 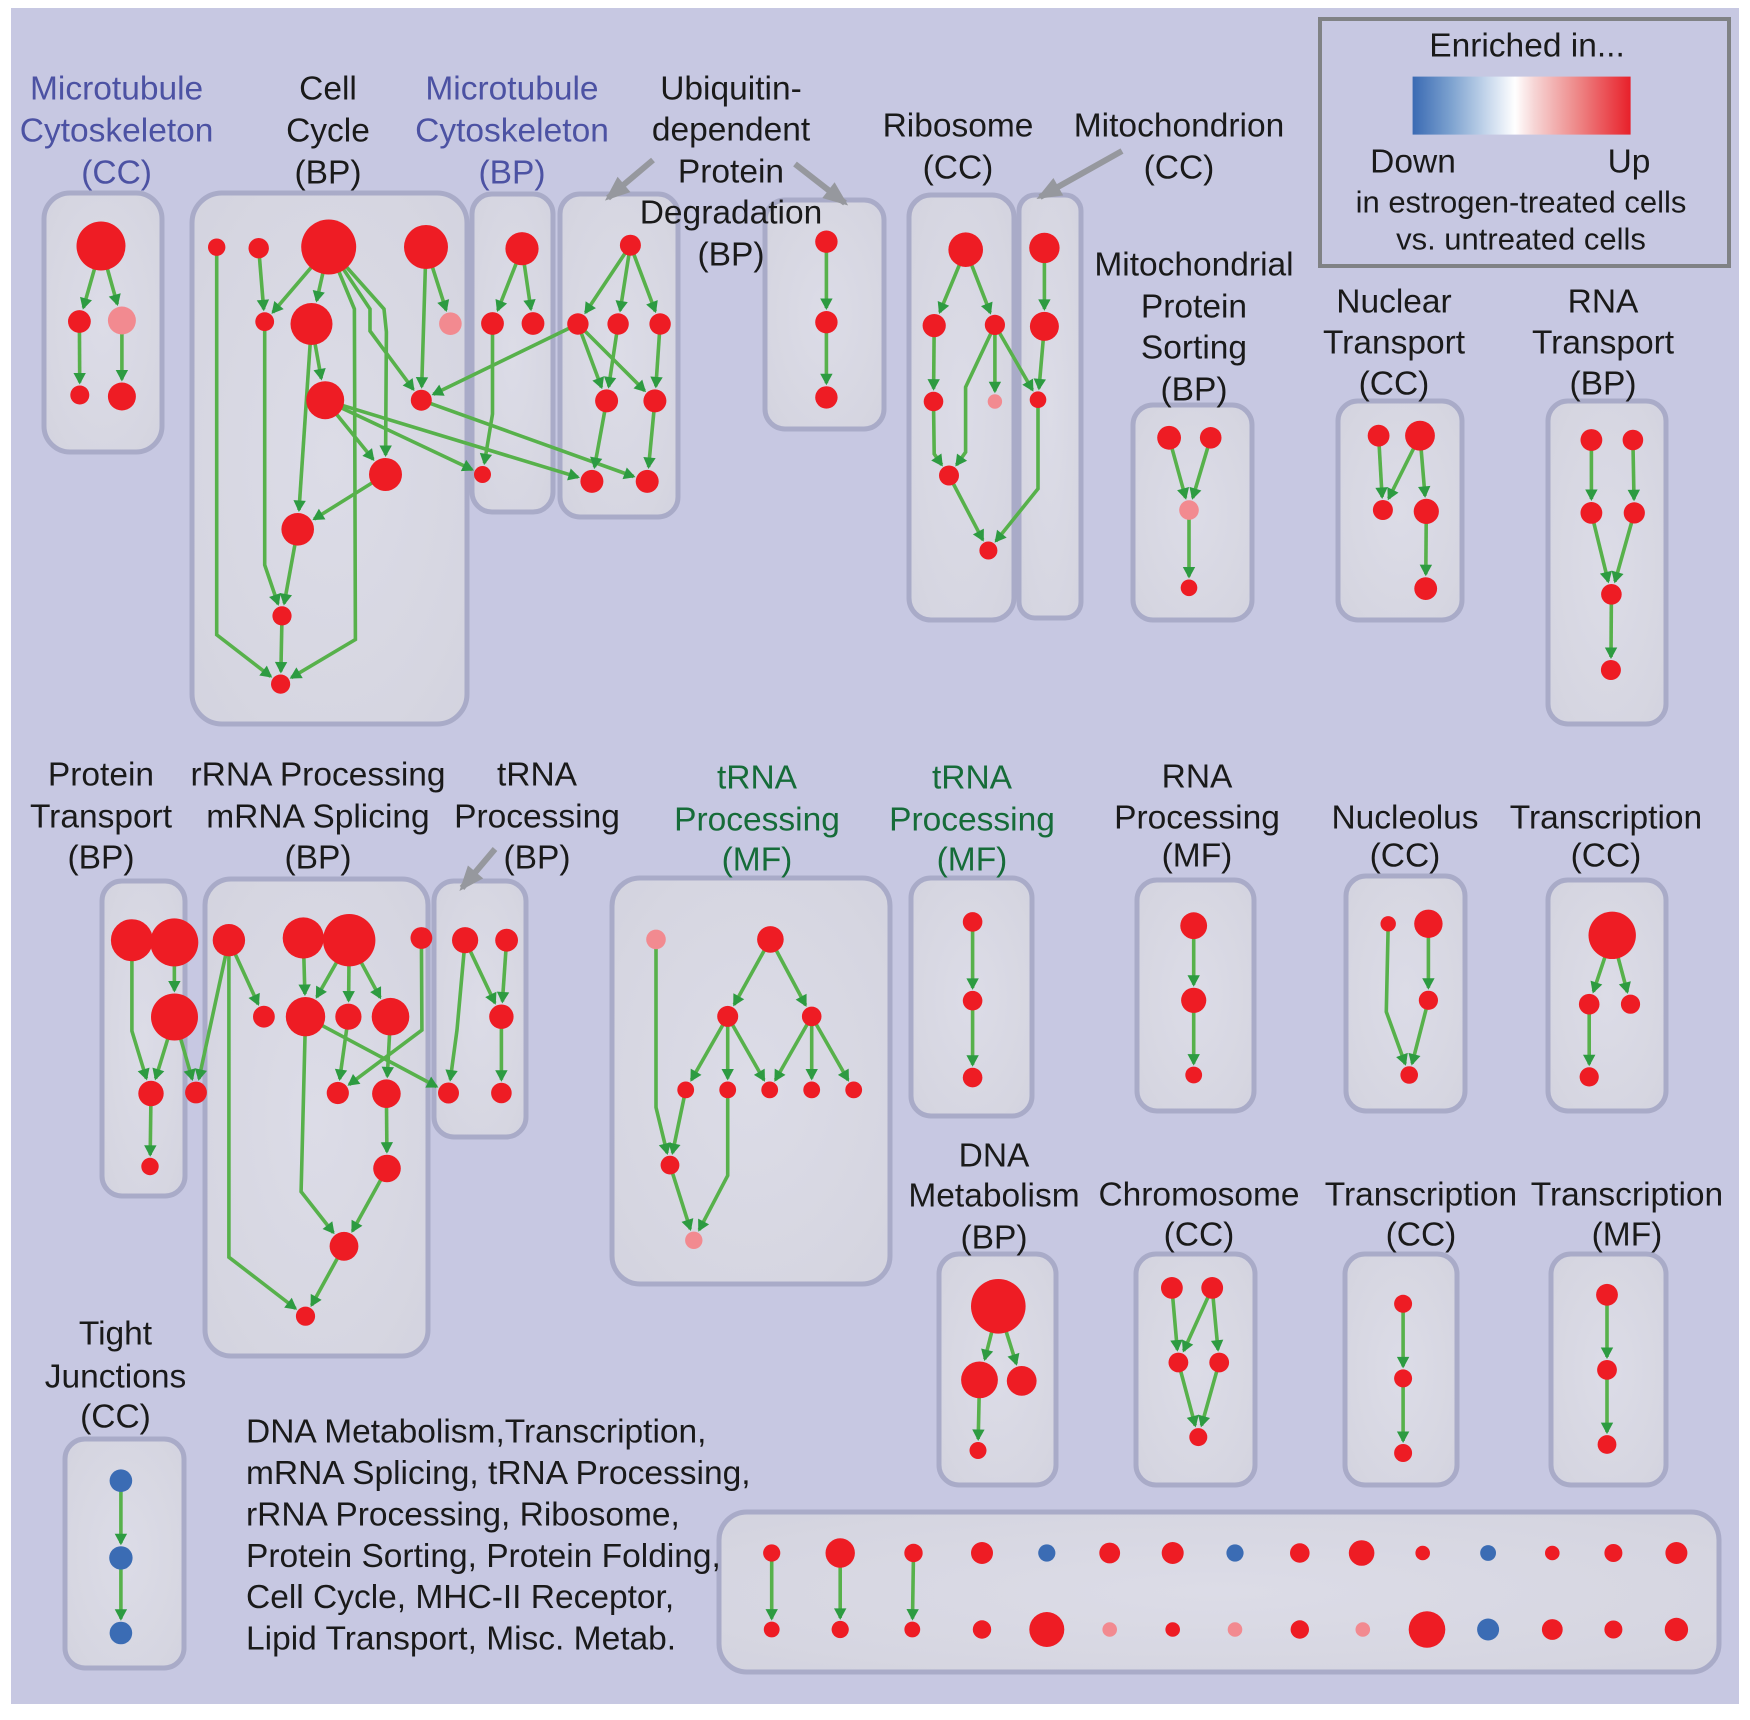 I want to click on svg-text: Nucleolus, so click(x=1404, y=818).